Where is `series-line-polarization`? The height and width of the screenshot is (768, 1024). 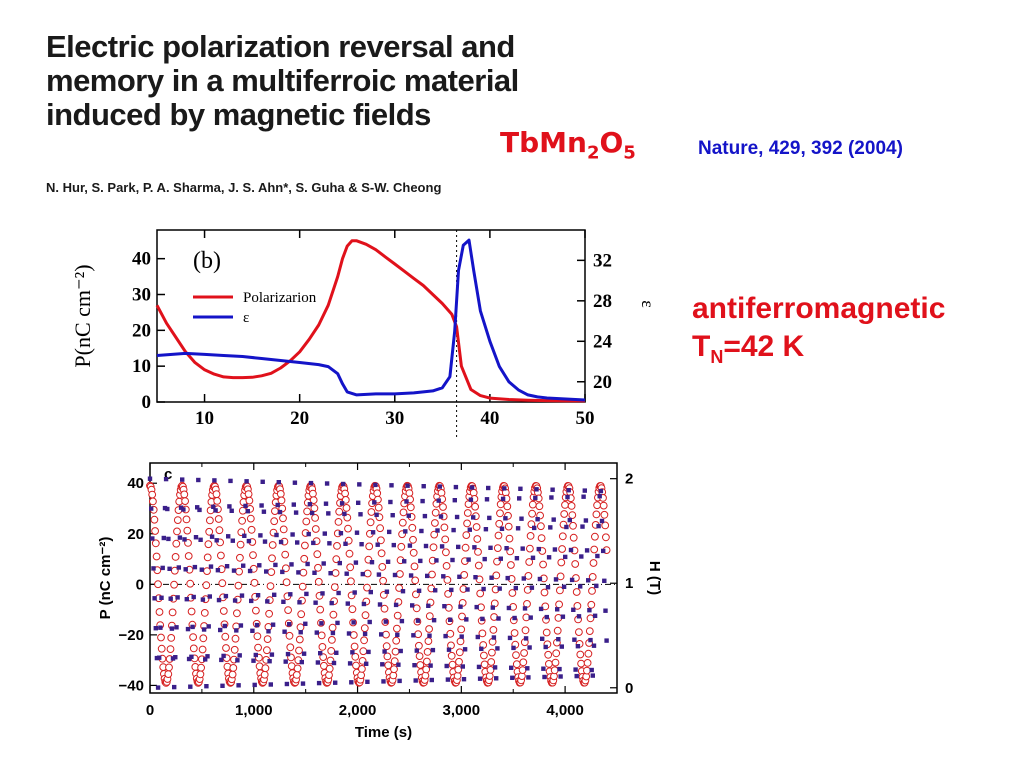
series-line-polarization is located at coordinates (370, 321).